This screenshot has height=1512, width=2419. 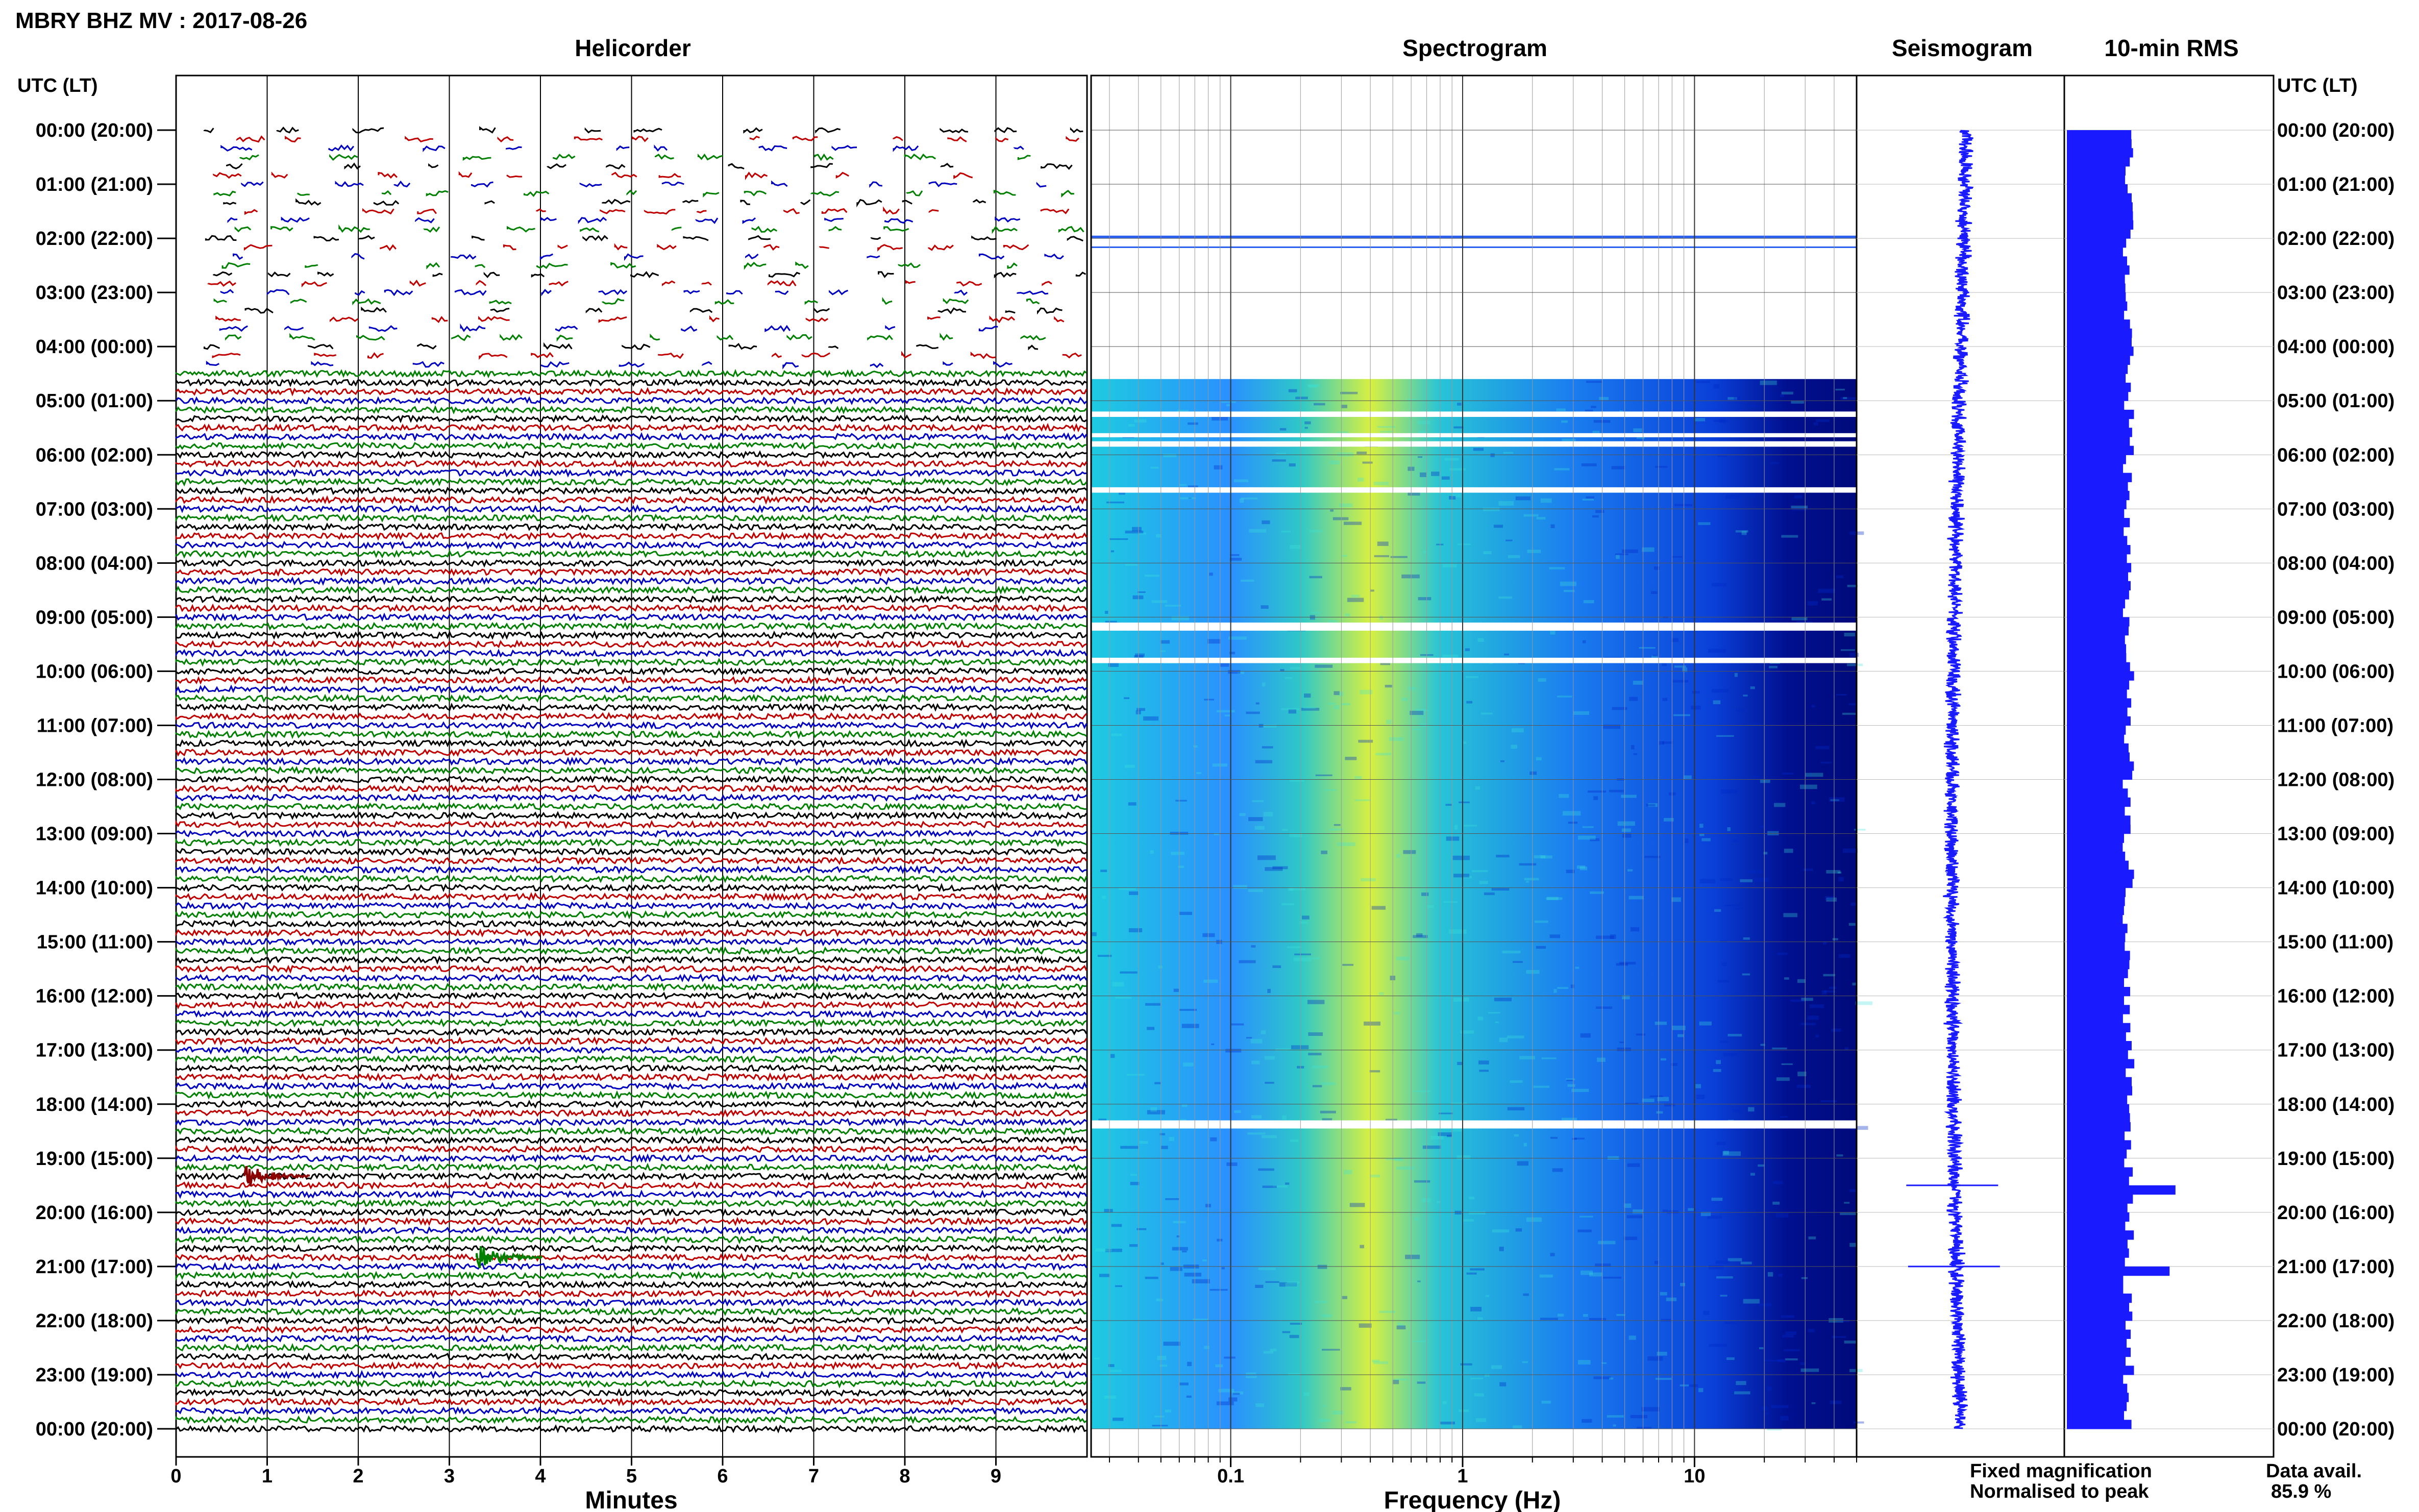 What do you see at coordinates (1474, 1124) in the screenshot?
I see `spectrogram-gap` at bounding box center [1474, 1124].